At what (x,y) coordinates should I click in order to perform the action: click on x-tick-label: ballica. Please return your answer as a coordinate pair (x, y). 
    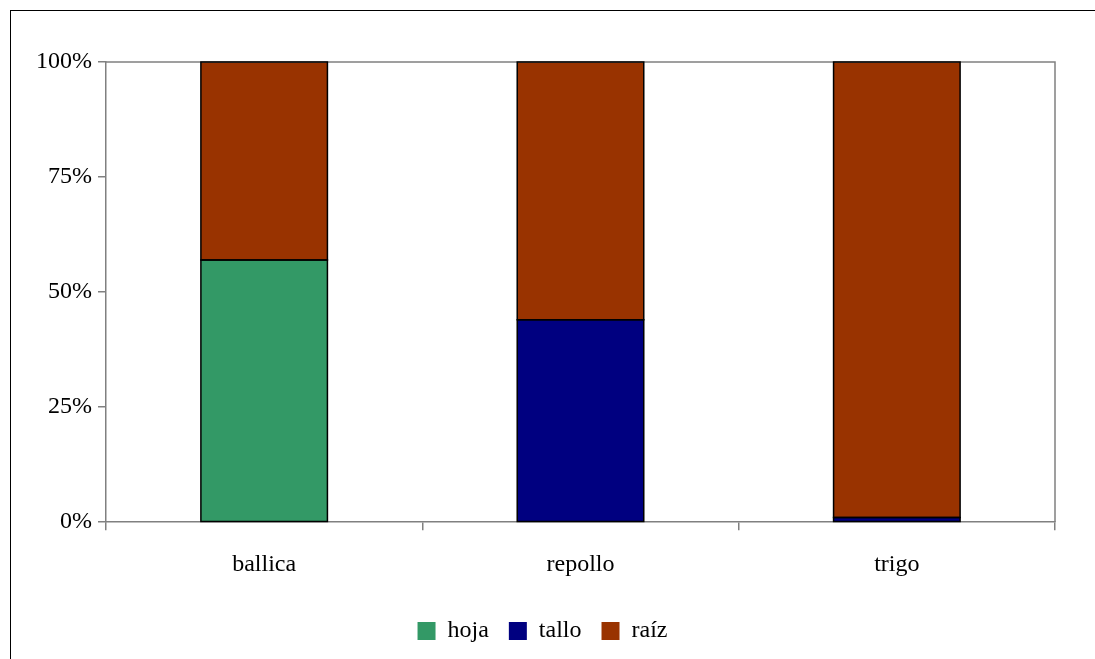
    Looking at the image, I should click on (264, 562).